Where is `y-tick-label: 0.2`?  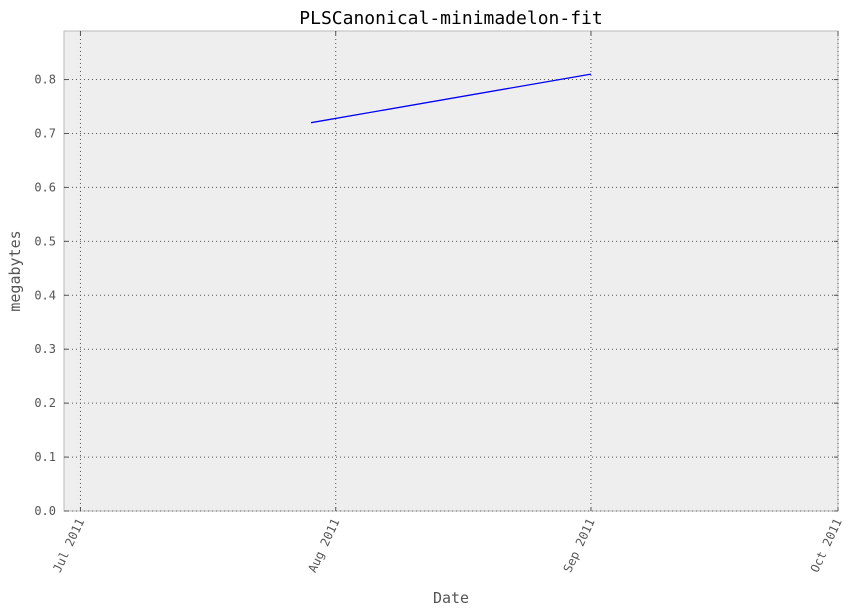
y-tick-label: 0.2 is located at coordinates (45, 403).